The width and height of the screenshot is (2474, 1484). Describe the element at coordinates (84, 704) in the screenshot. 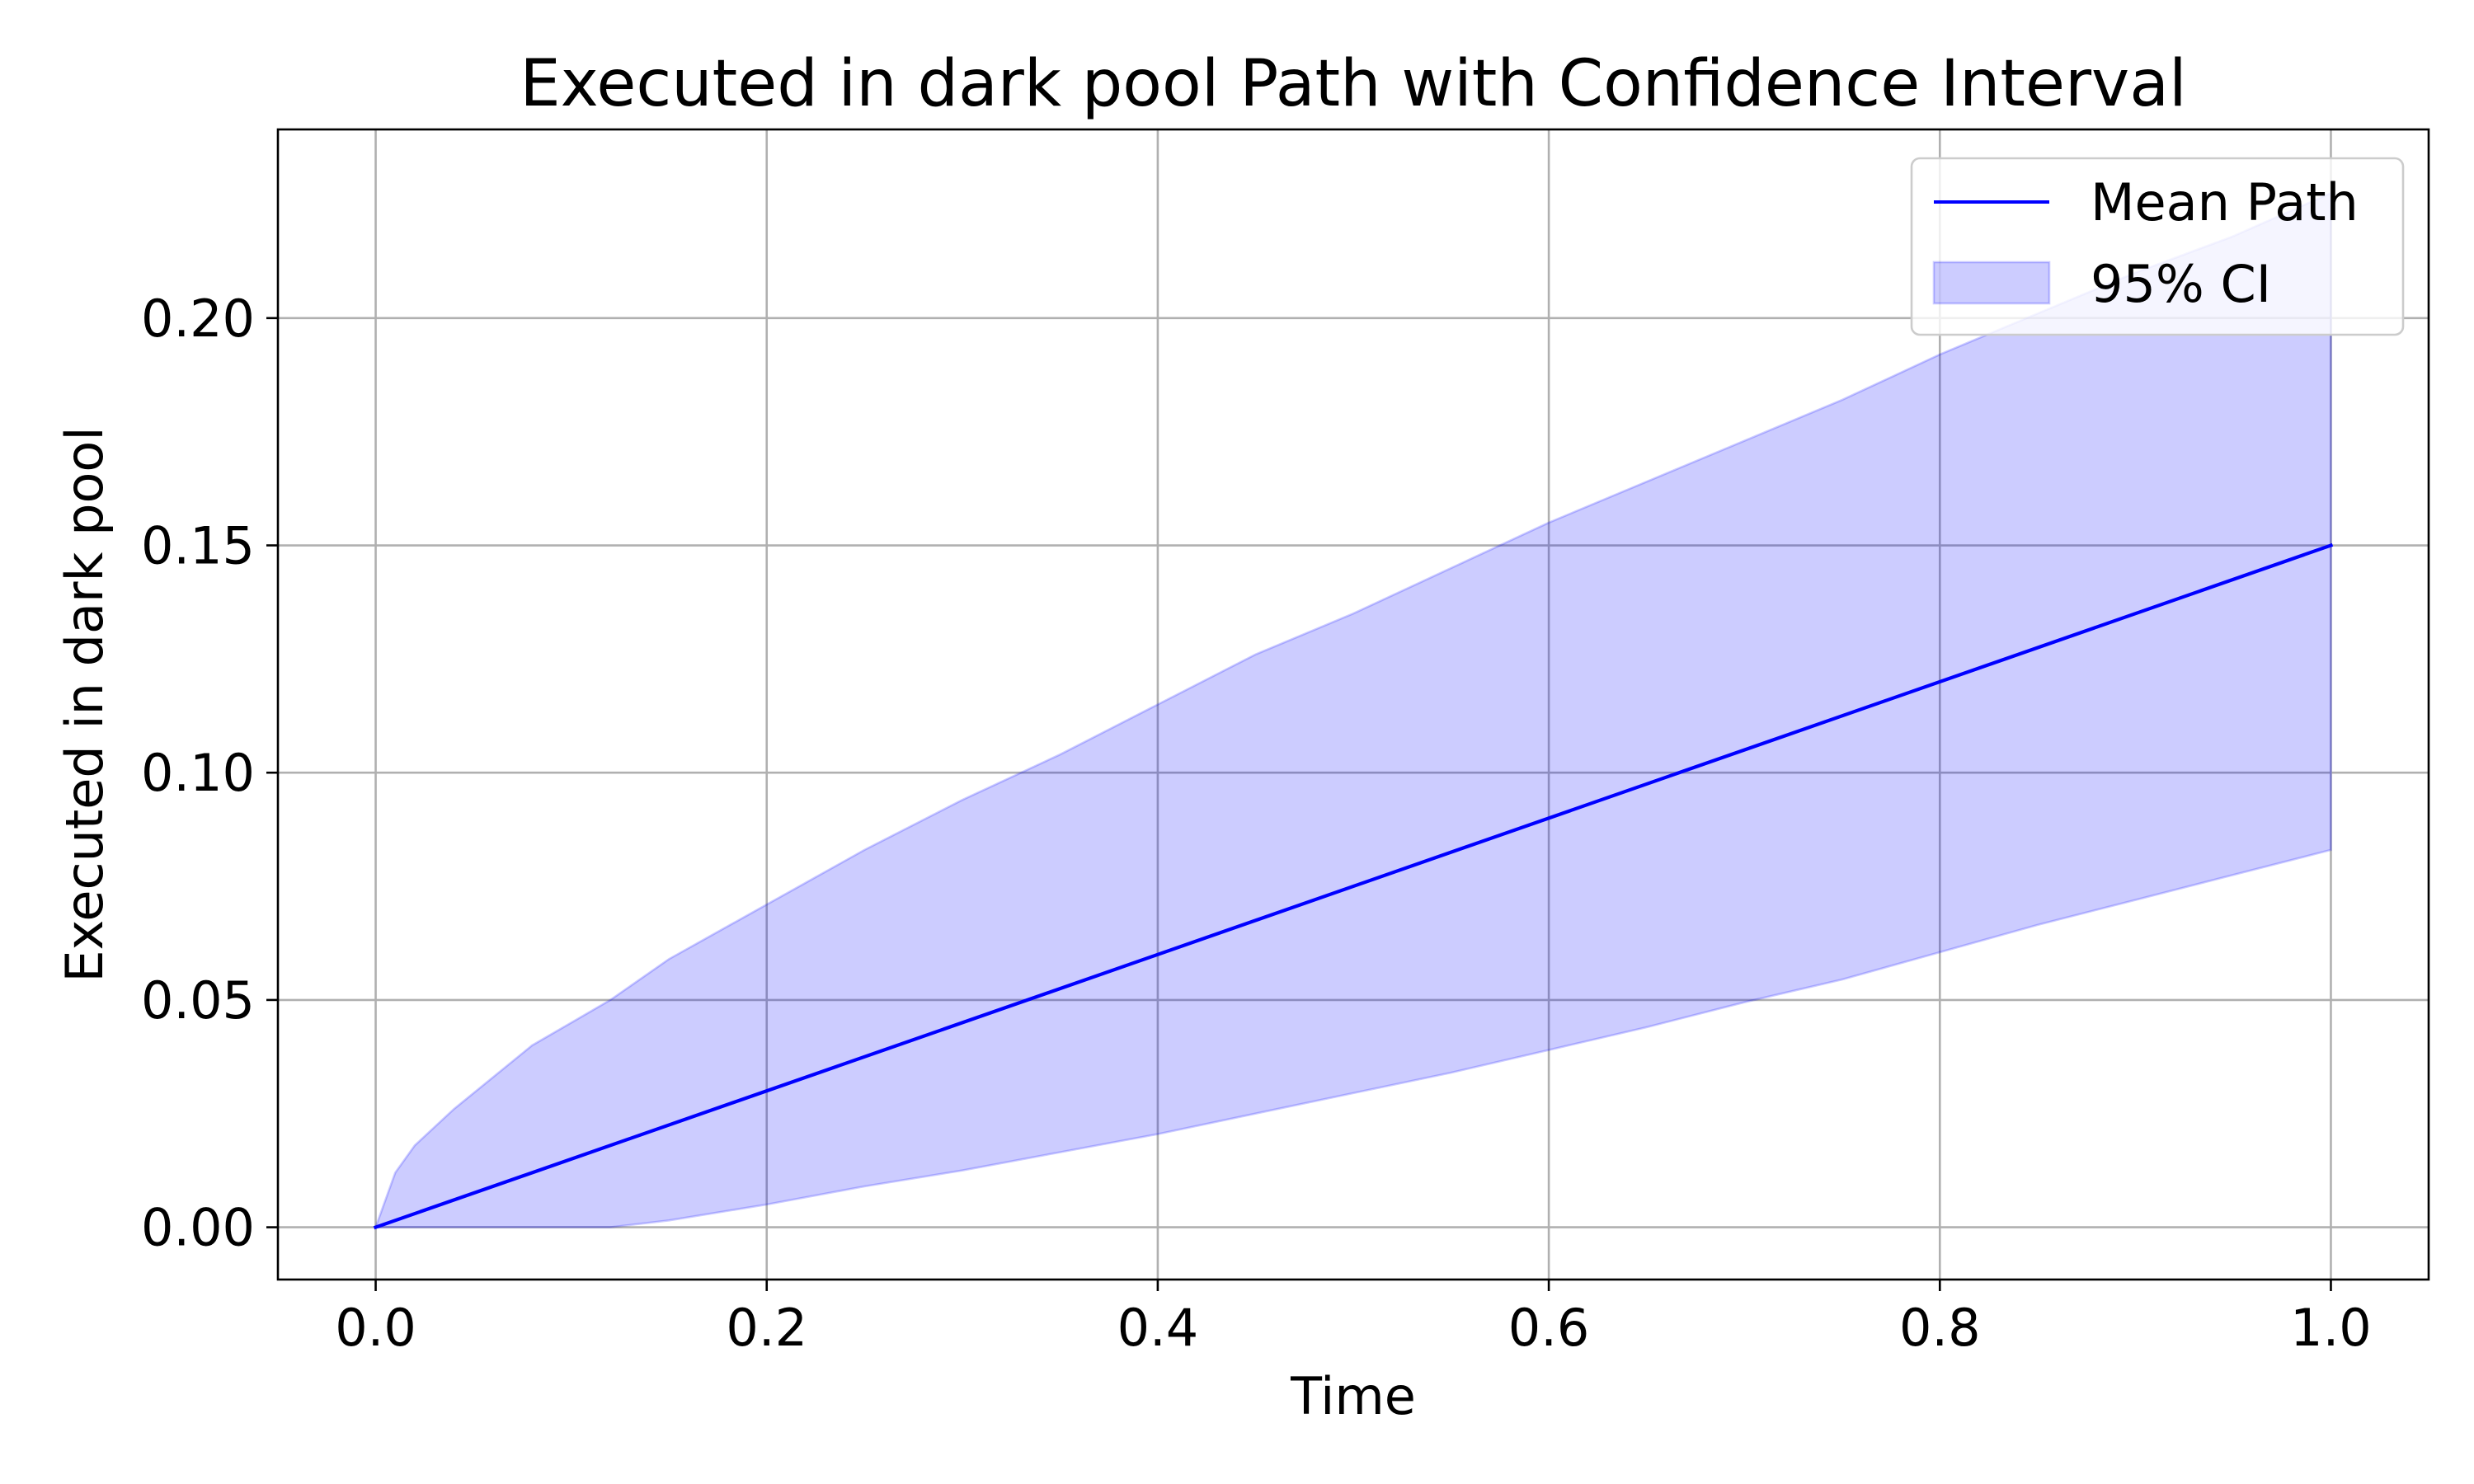

I see `y-axis-label: Executed in dark pool` at that location.